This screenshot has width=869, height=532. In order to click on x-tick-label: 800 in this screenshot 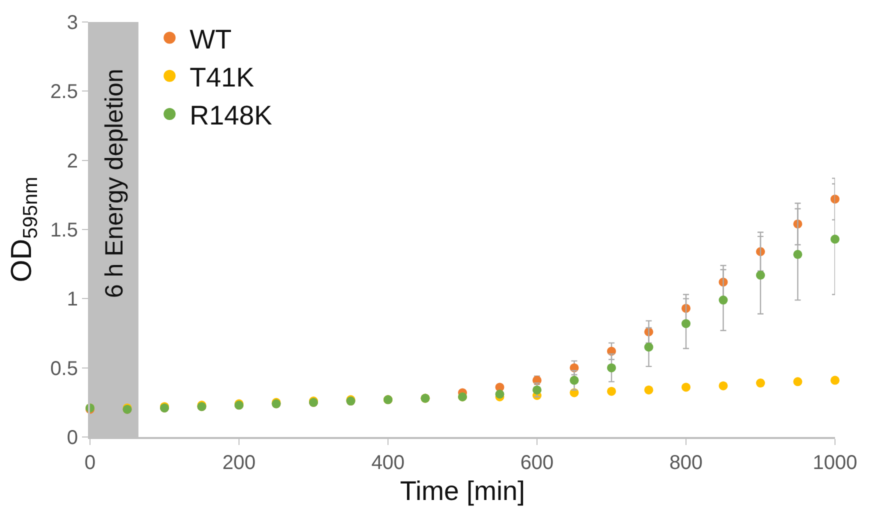, I will do `click(686, 463)`.